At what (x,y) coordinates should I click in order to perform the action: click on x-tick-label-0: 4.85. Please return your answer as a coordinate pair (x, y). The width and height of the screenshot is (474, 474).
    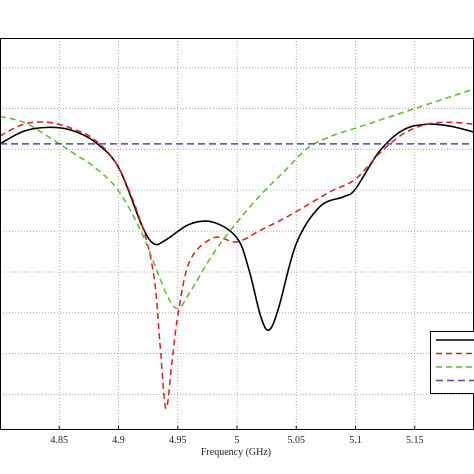
    Looking at the image, I should click on (60, 440).